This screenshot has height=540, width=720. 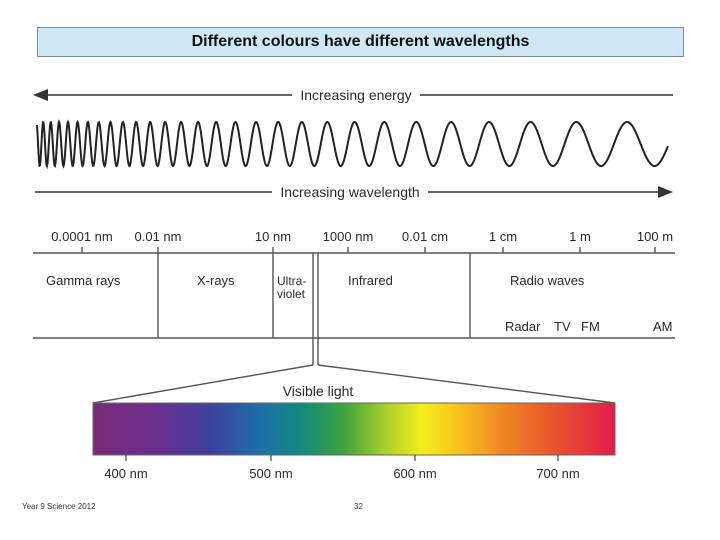 What do you see at coordinates (354, 371) in the screenshot?
I see `visible-zoom-lines` at bounding box center [354, 371].